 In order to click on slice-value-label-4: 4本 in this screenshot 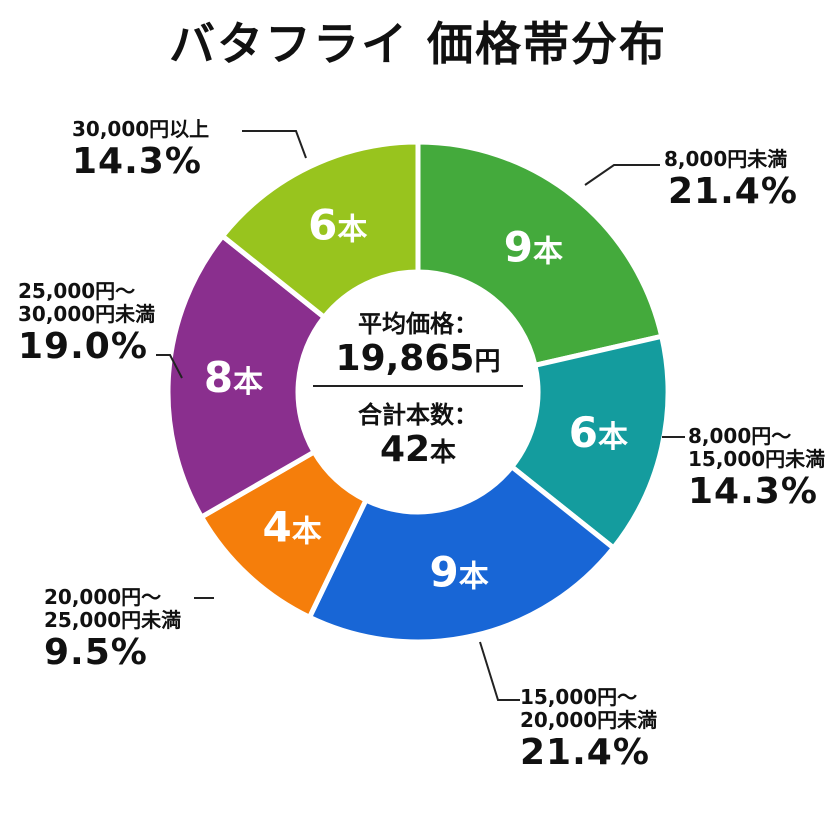, I will do `click(292, 527)`.